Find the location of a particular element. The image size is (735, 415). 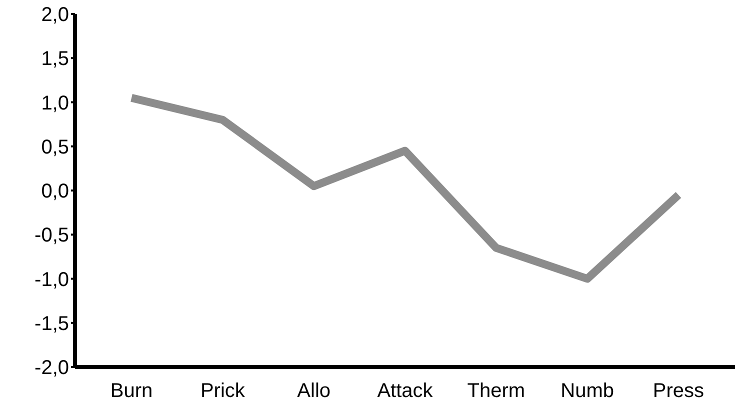

y-tick-label: 1,0 is located at coordinates (55, 103).